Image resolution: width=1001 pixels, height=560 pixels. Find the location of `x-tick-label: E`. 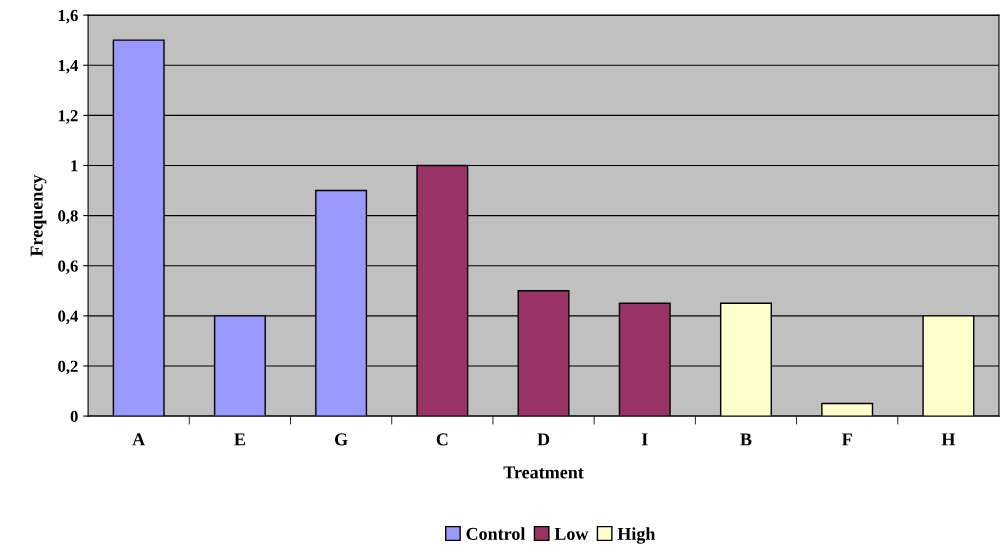

x-tick-label: E is located at coordinates (239, 439).